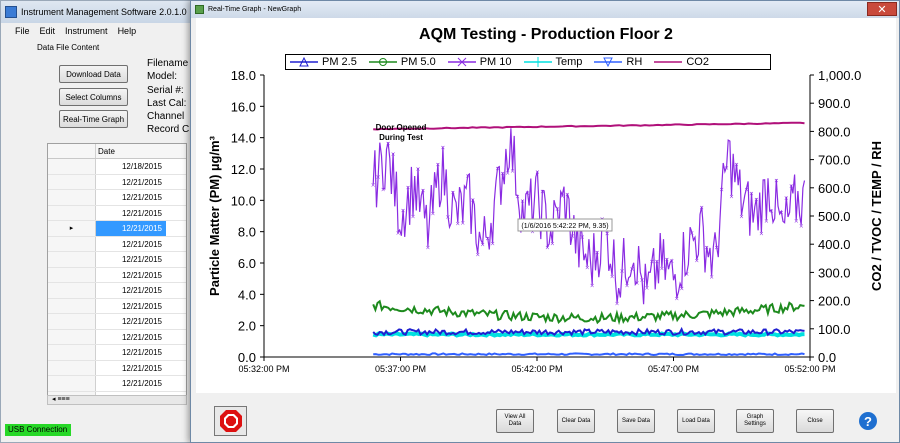  Describe the element at coordinates (98, 12) in the screenshot. I see `main-window-titlebar: Instrument Management Software 2.0.1.0` at that location.